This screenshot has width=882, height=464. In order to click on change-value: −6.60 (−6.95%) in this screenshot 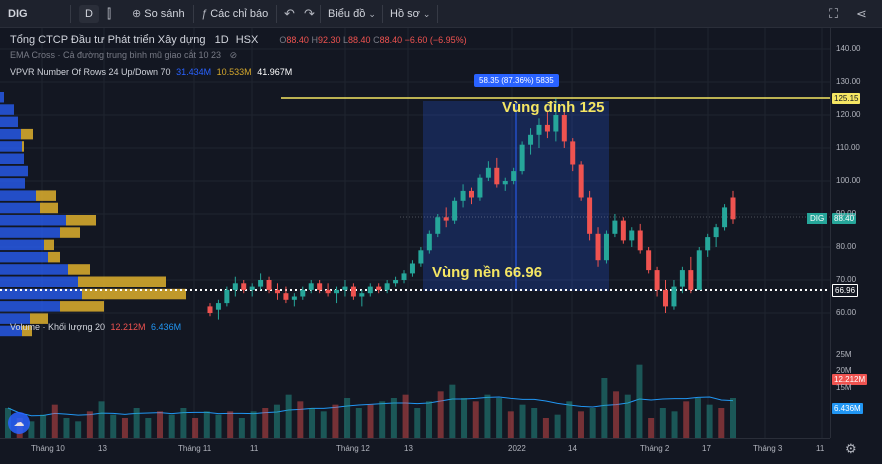, I will do `click(435, 40)`.